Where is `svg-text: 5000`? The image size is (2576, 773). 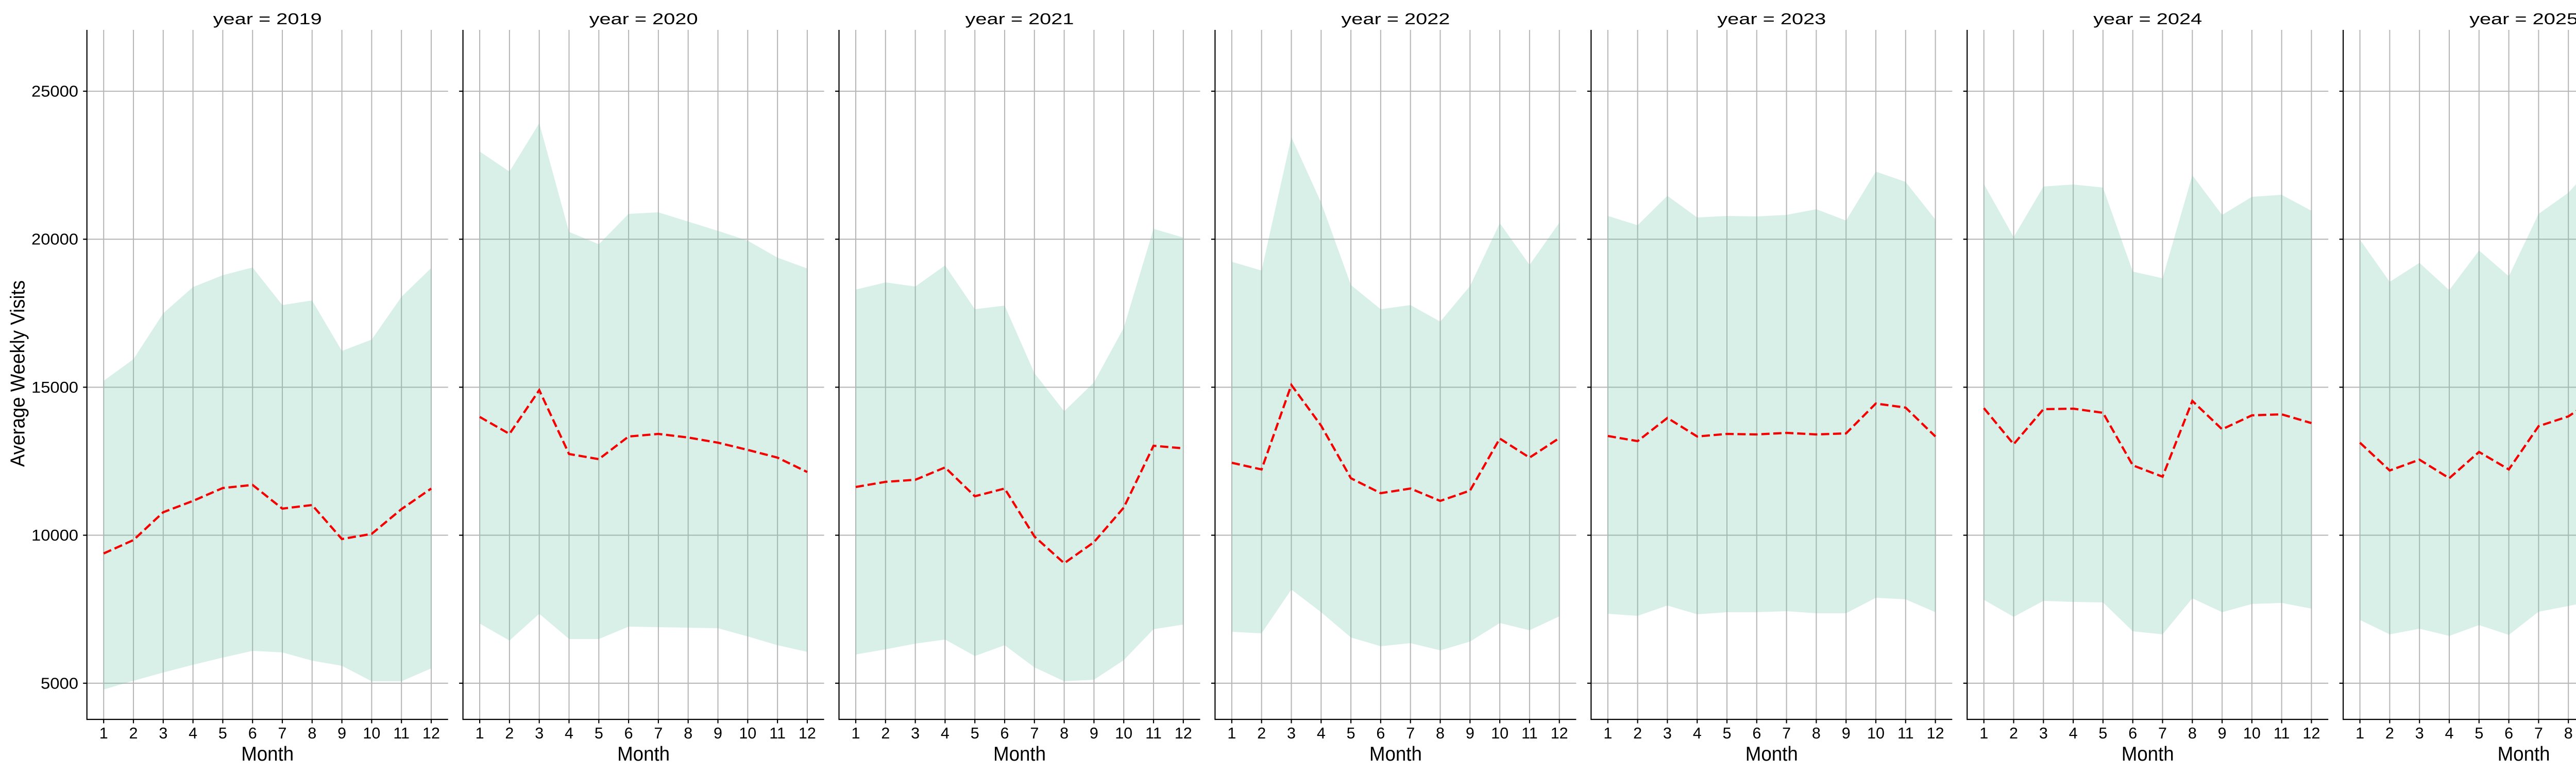 svg-text: 5000 is located at coordinates (59, 683).